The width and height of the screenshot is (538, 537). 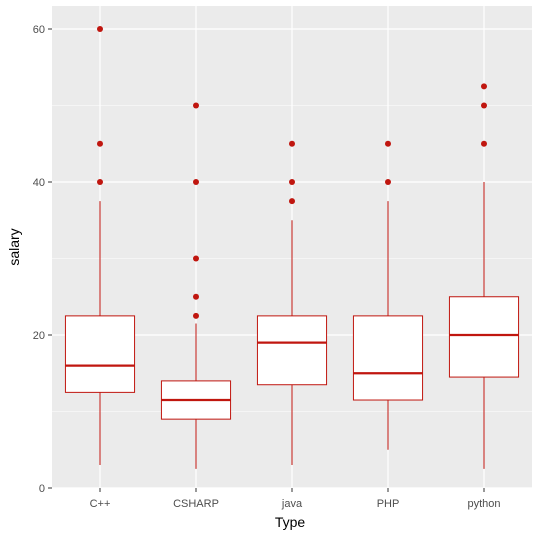 I want to click on box-java, so click(x=292, y=303).